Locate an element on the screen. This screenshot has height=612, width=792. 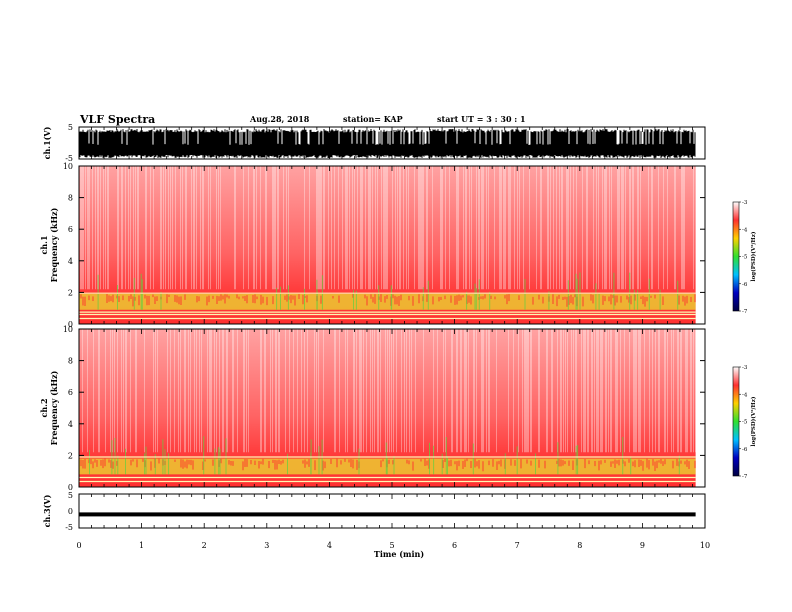
ch1-spec-ylabel: Frequency (kHz) is located at coordinates (54, 244).